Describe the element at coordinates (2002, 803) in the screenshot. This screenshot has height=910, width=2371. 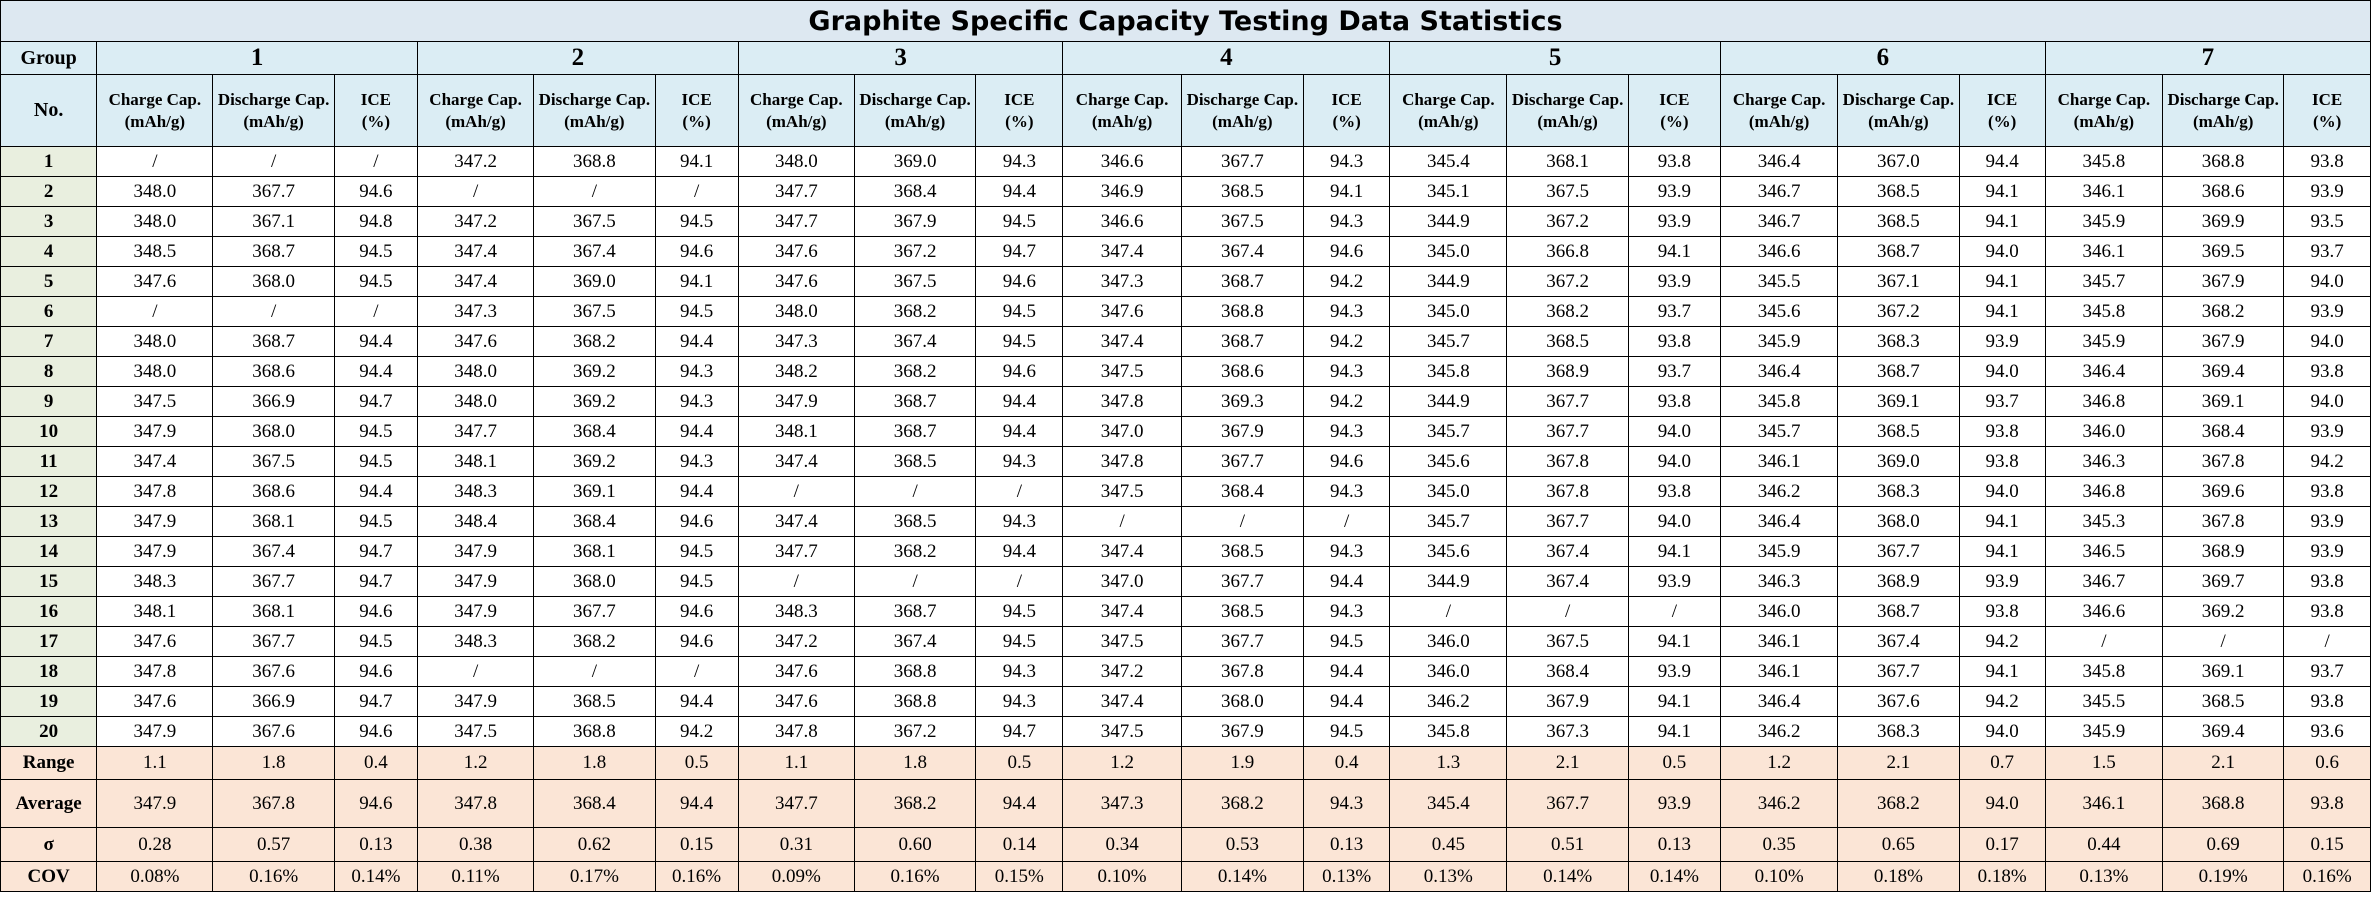
I see `stats-cell: 94.0` at that location.